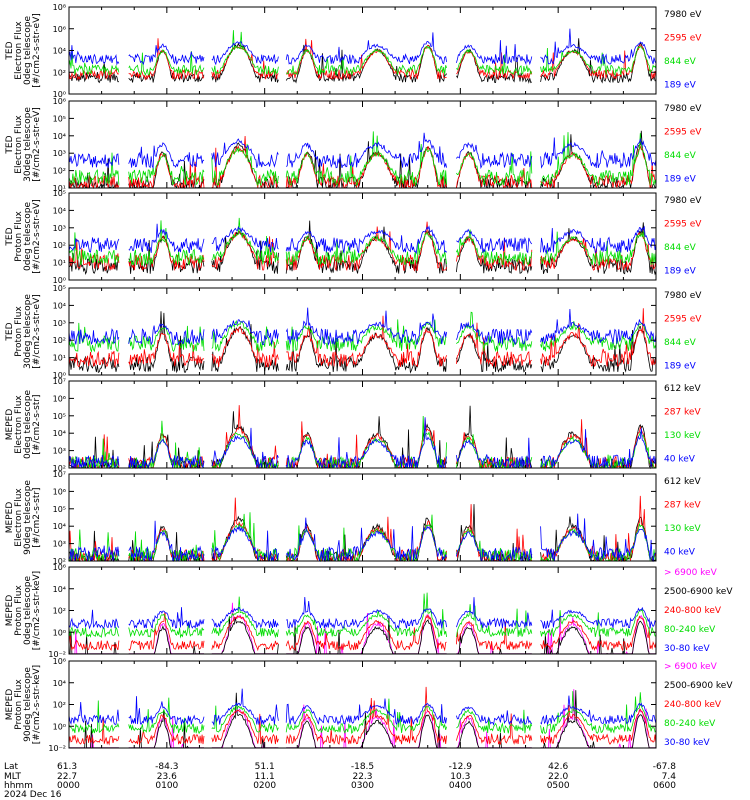 This screenshot has width=750, height=800. I want to click on y-axis-label-line: Electron Flux, so click(19, 50).